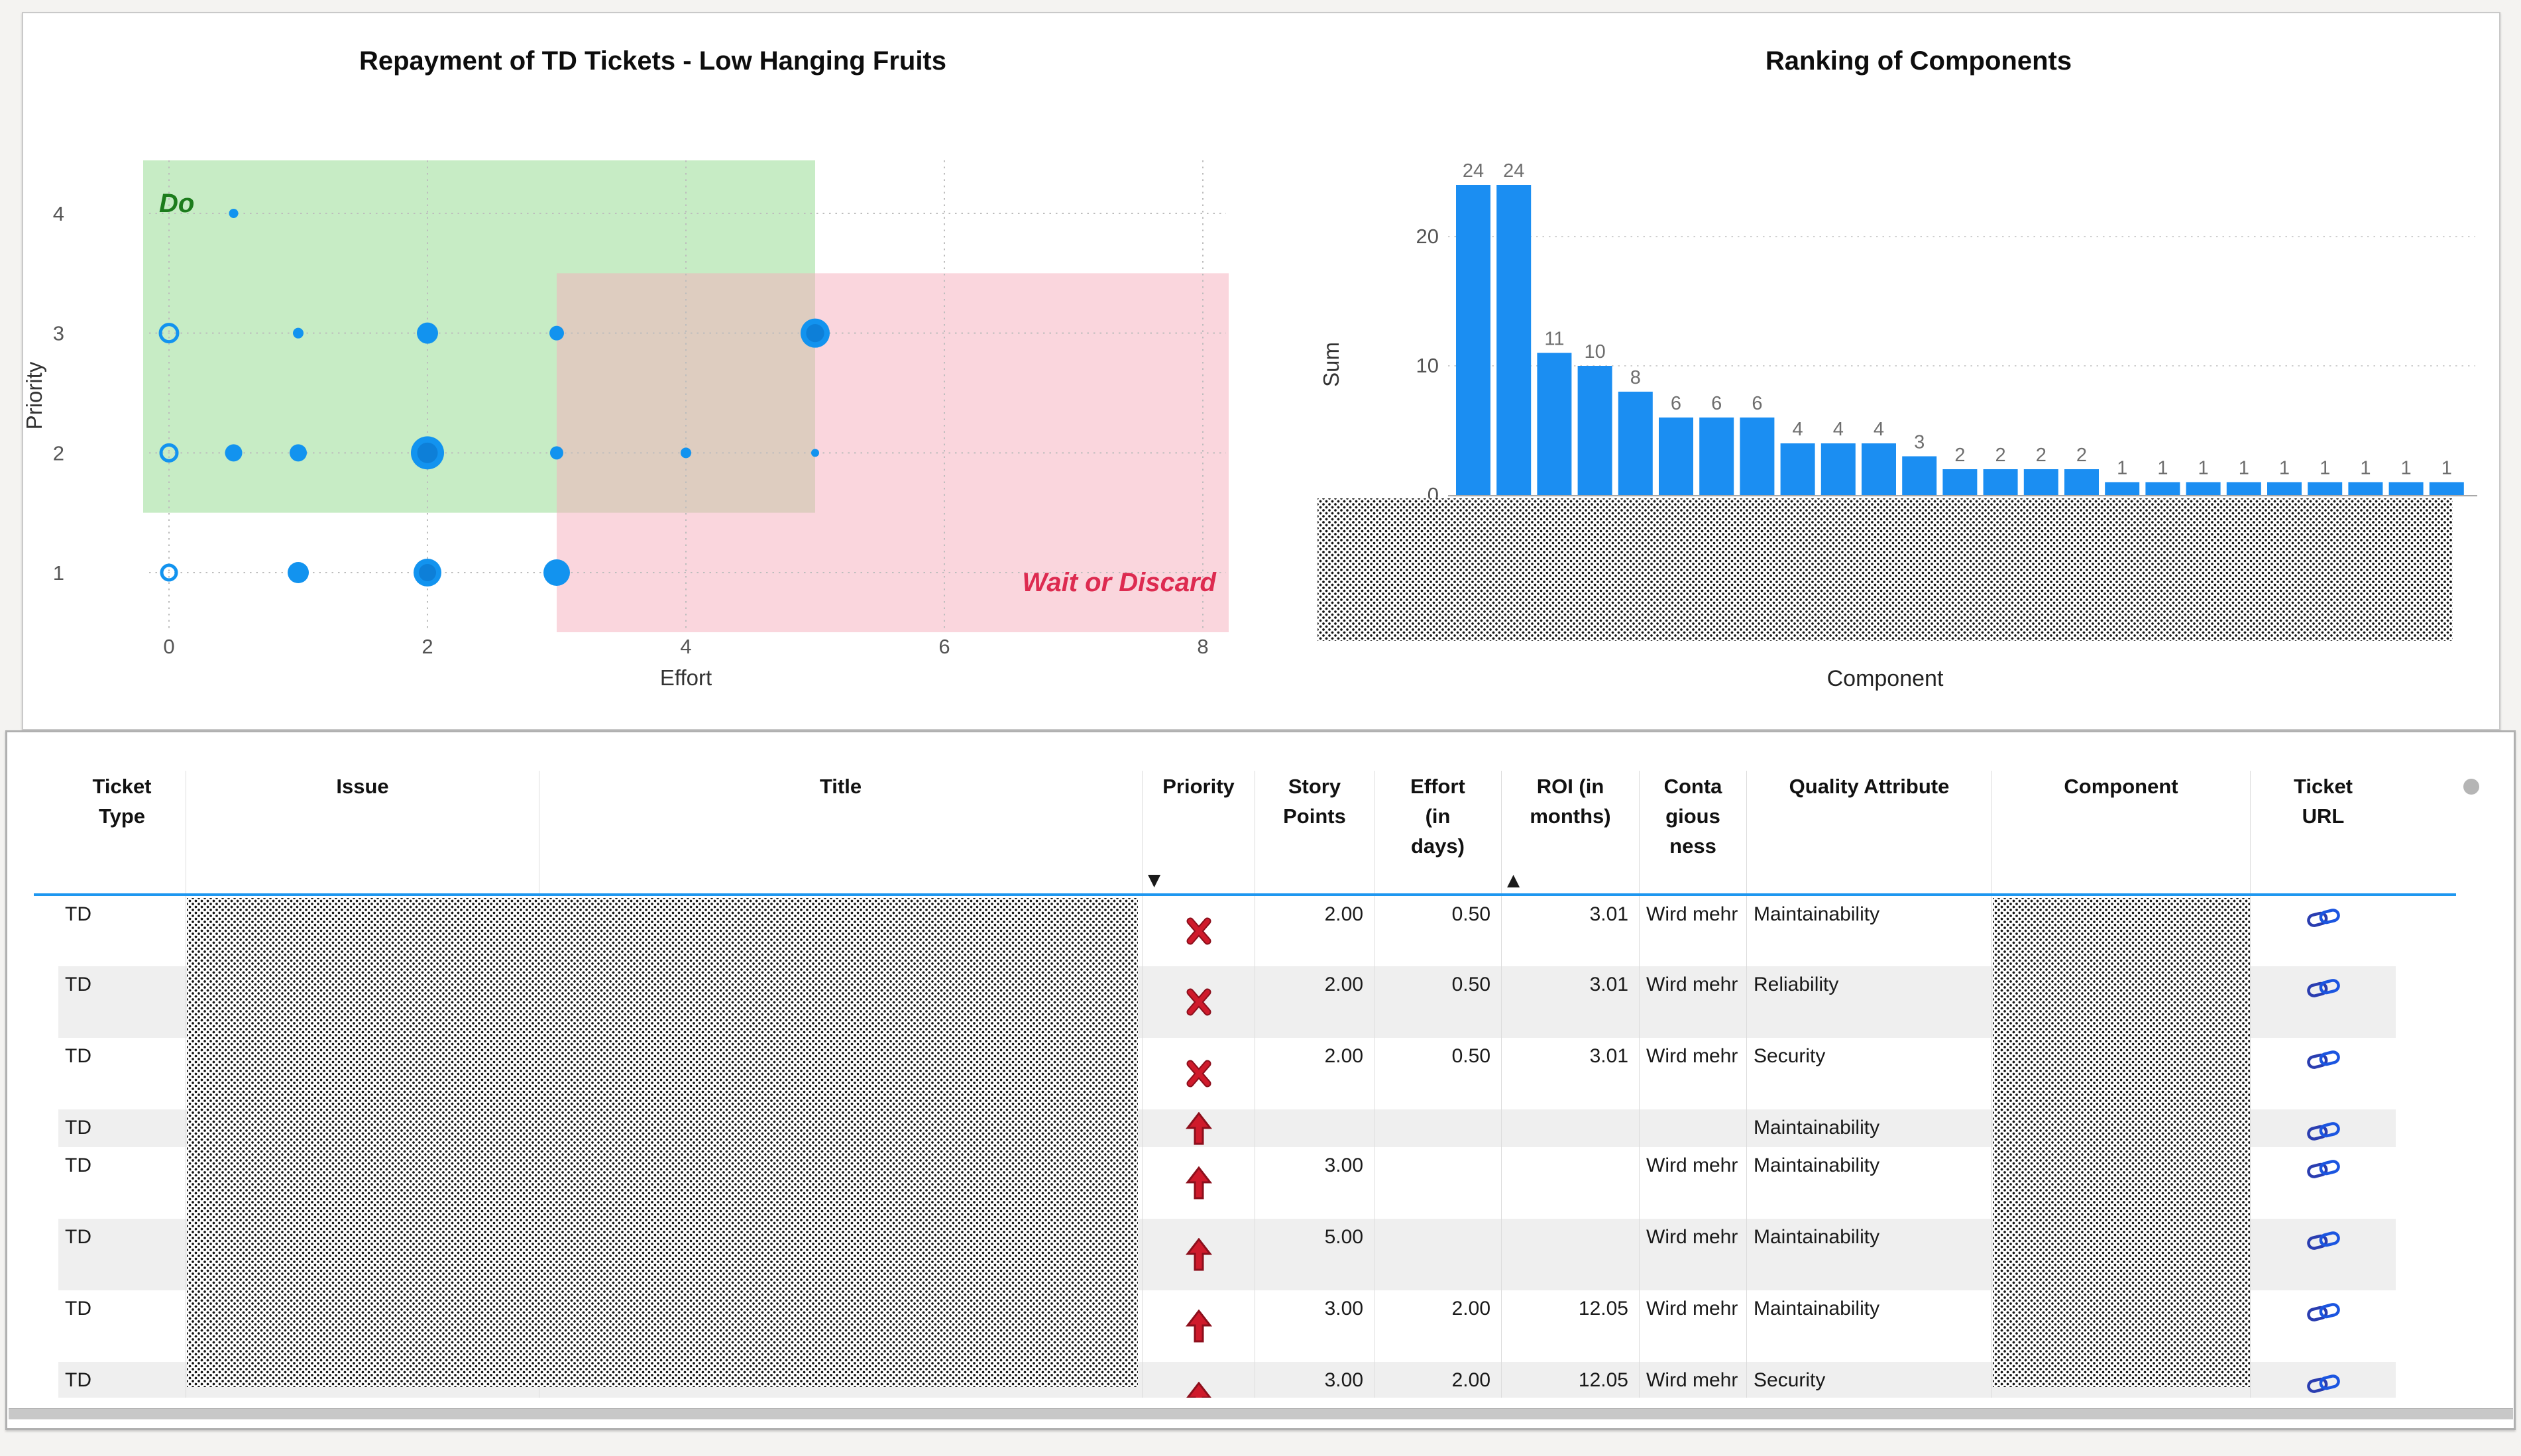 The image size is (2521, 1456). What do you see at coordinates (1227, 1326) in the screenshot?
I see `table-row: TD 3.00 2.00 12.05 Wird mehr Maintainability` at bounding box center [1227, 1326].